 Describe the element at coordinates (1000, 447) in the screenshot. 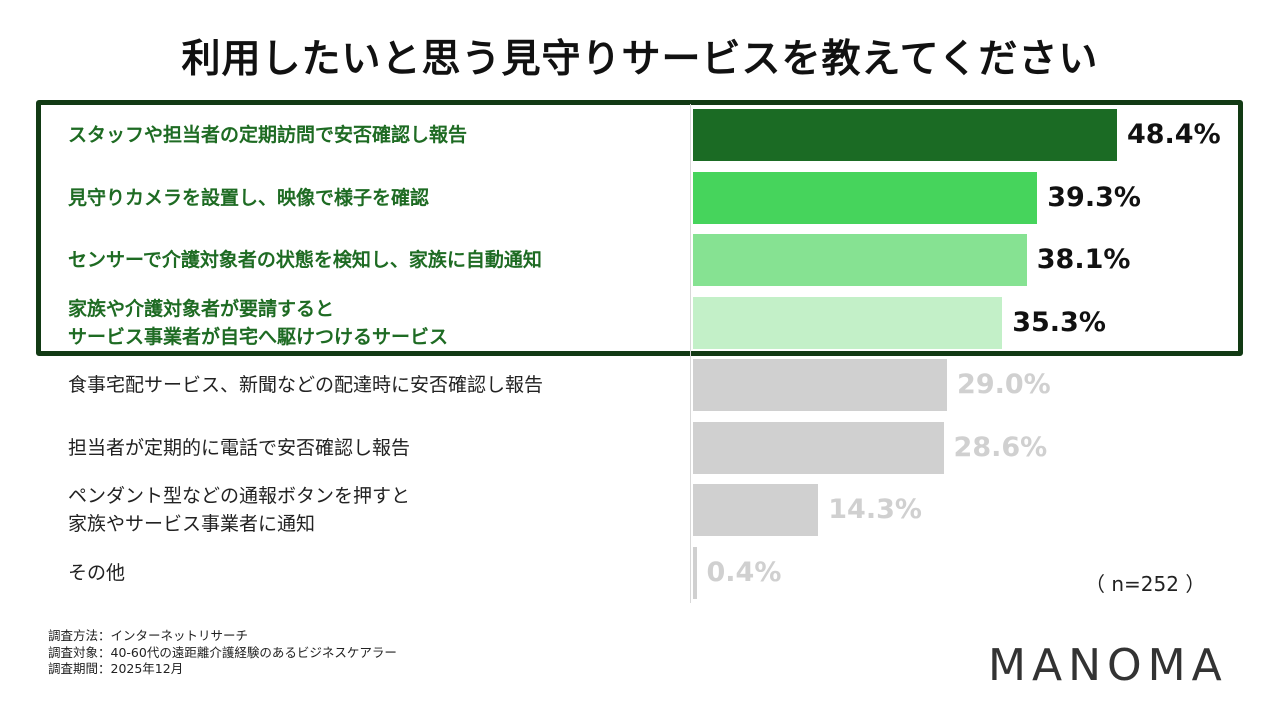

I see `value-label: 28.6%` at that location.